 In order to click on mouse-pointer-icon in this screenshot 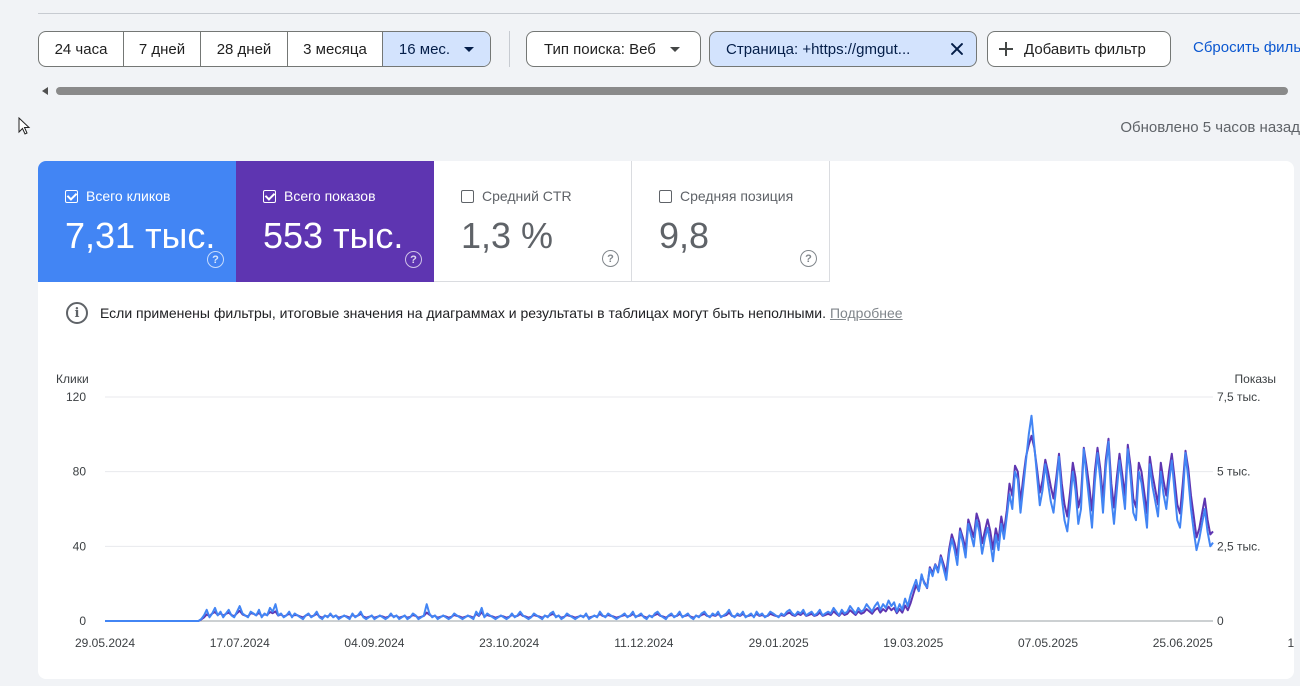, I will do `click(24, 126)`.